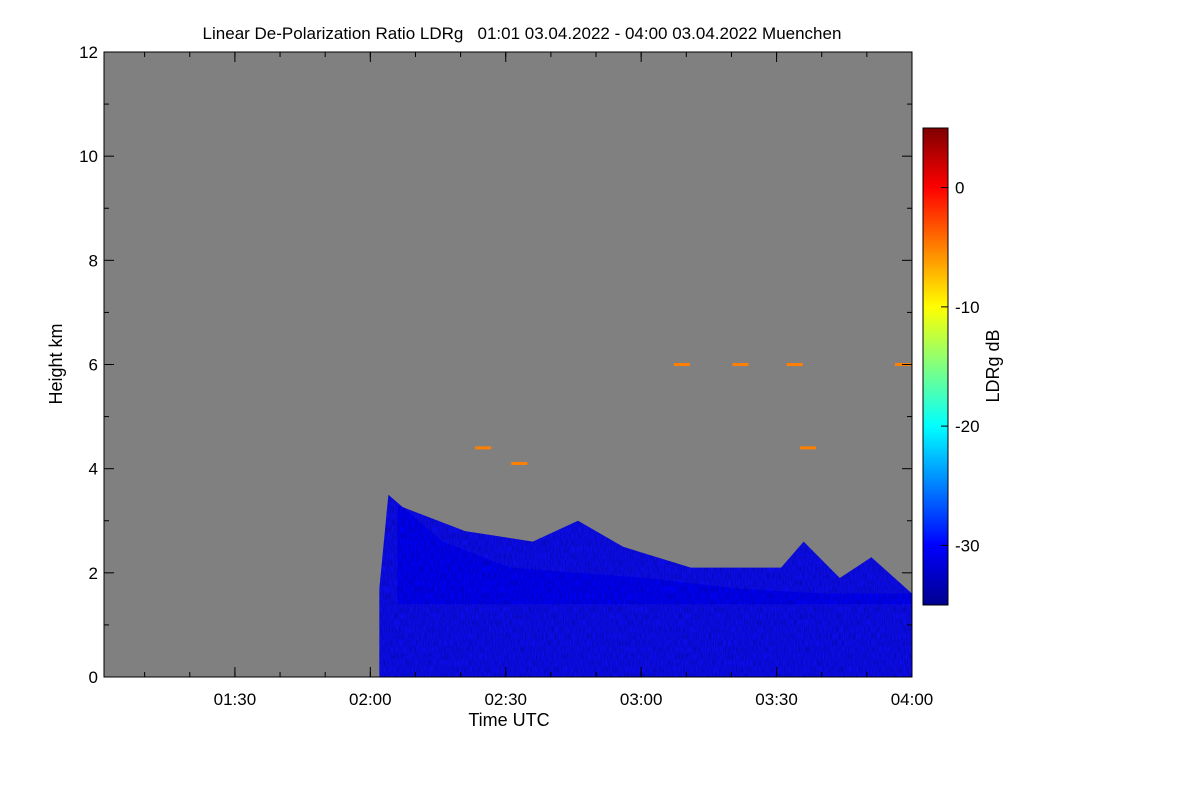 This screenshot has height=800, width=1200. Describe the element at coordinates (93, 469) in the screenshot. I see `y-tick-label: 4` at that location.